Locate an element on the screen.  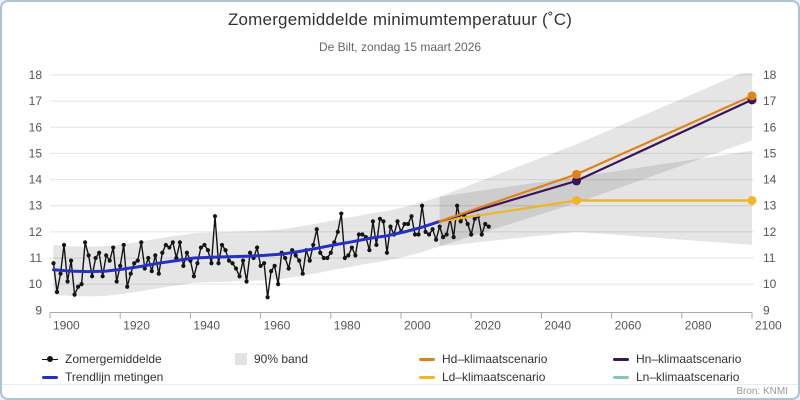
y-axis-label-left: 16 is located at coordinates (36, 127).